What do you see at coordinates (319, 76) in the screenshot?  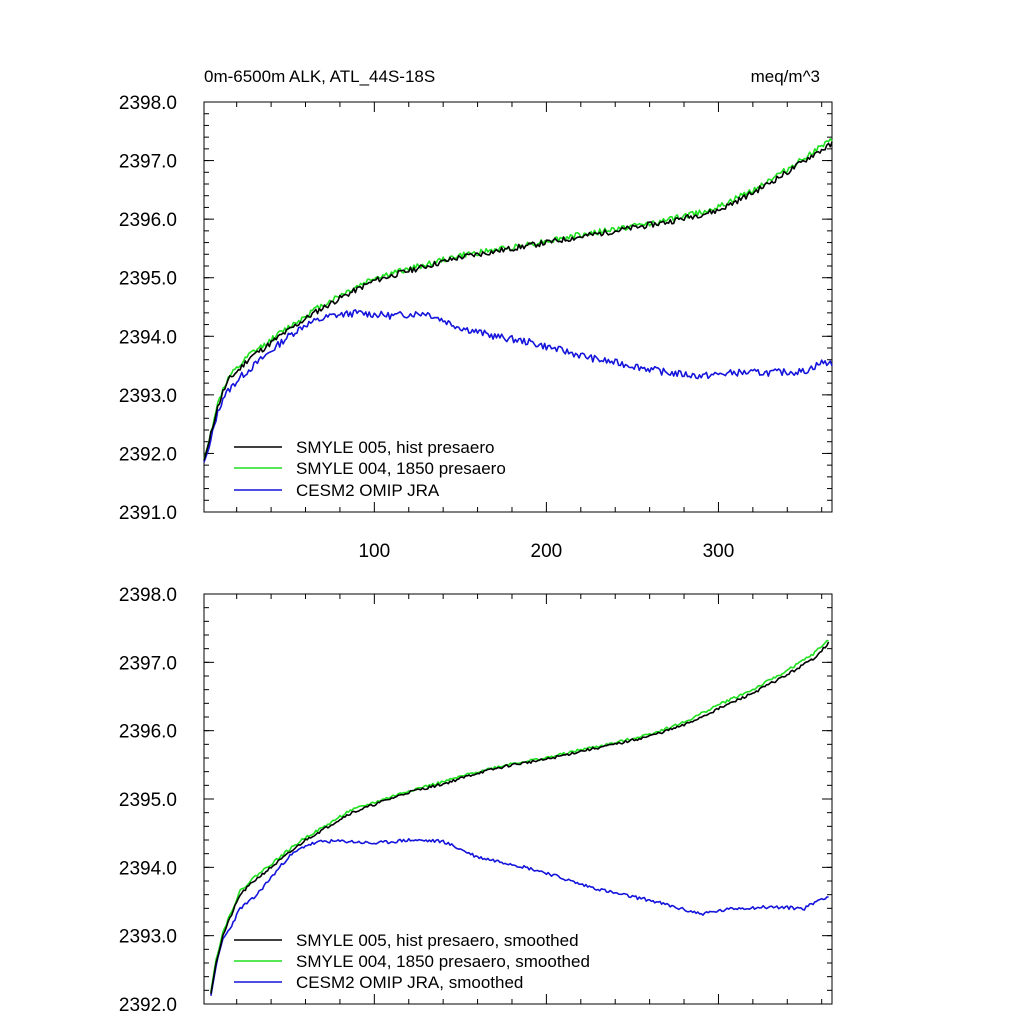 I see `chart-title: 0m-6500m ALK, ATL_44S-18S` at bounding box center [319, 76].